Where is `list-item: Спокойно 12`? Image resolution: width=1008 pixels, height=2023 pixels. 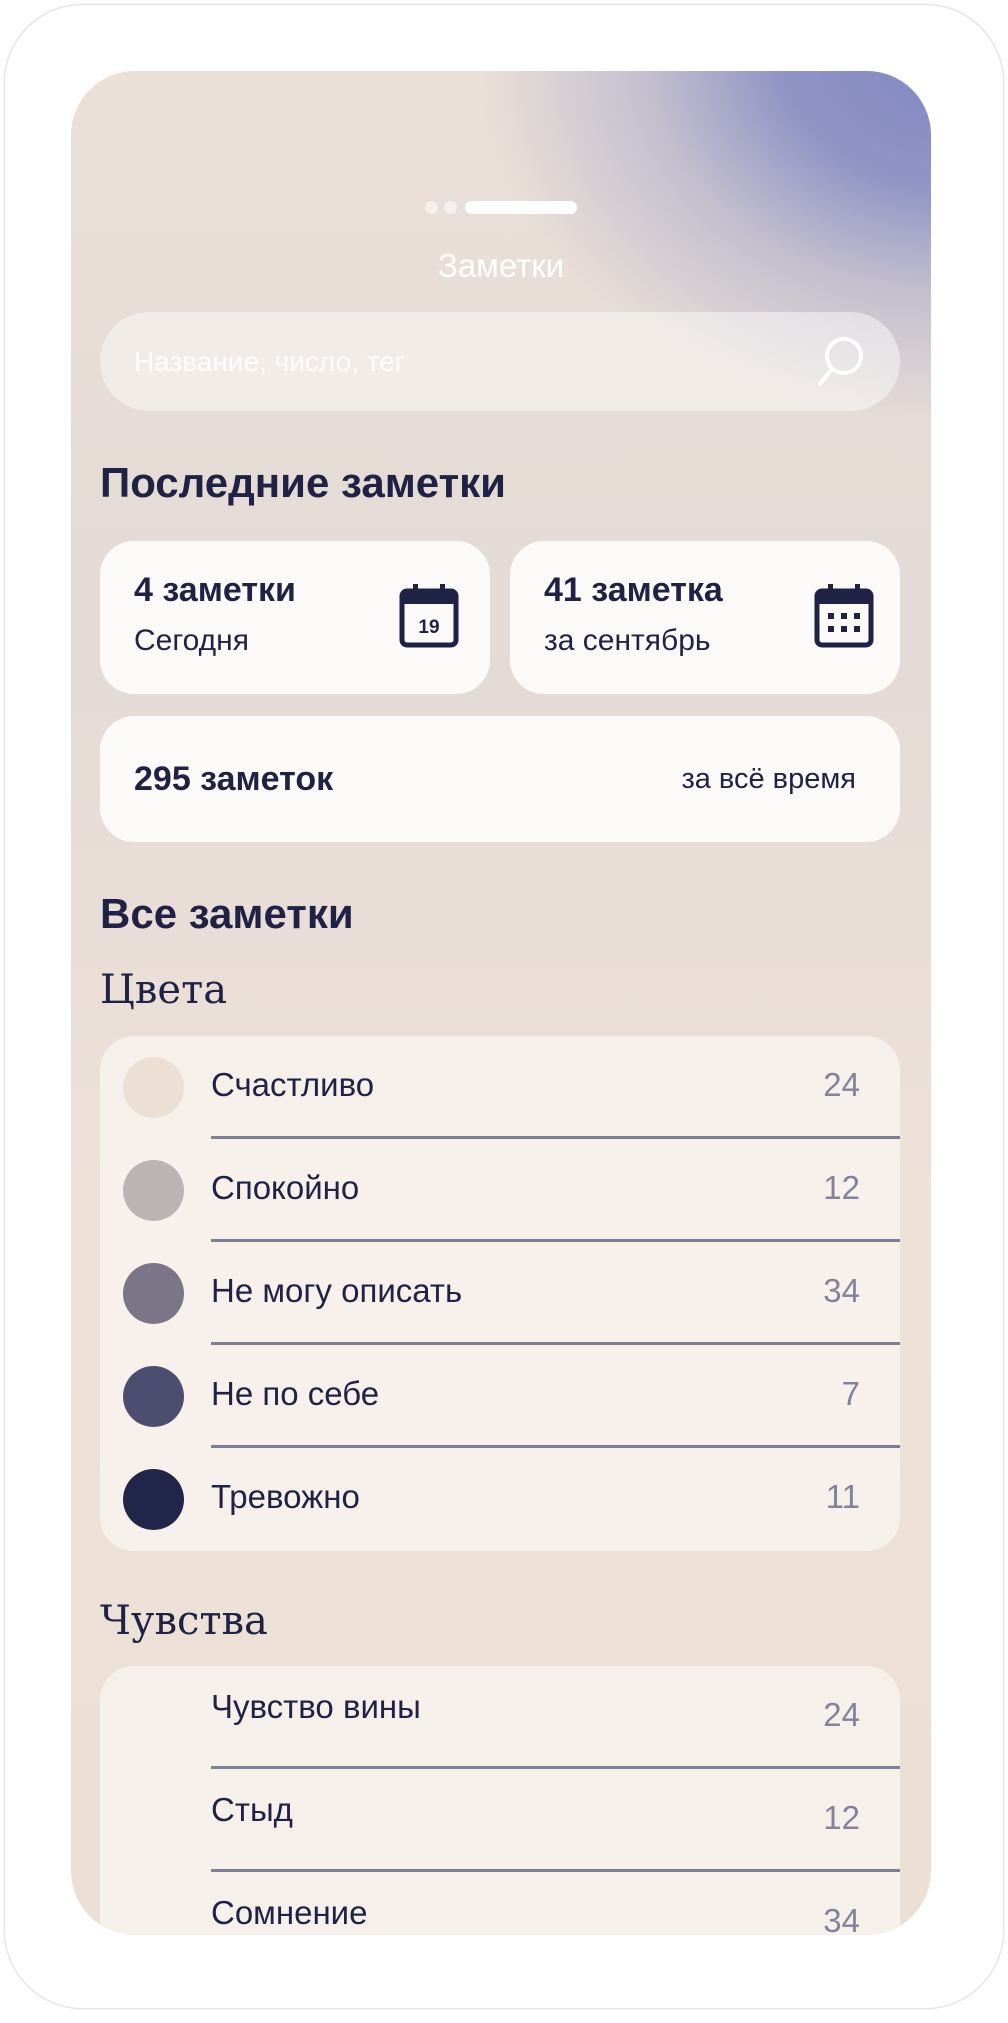 list-item: Спокойно 12 is located at coordinates (500, 1190).